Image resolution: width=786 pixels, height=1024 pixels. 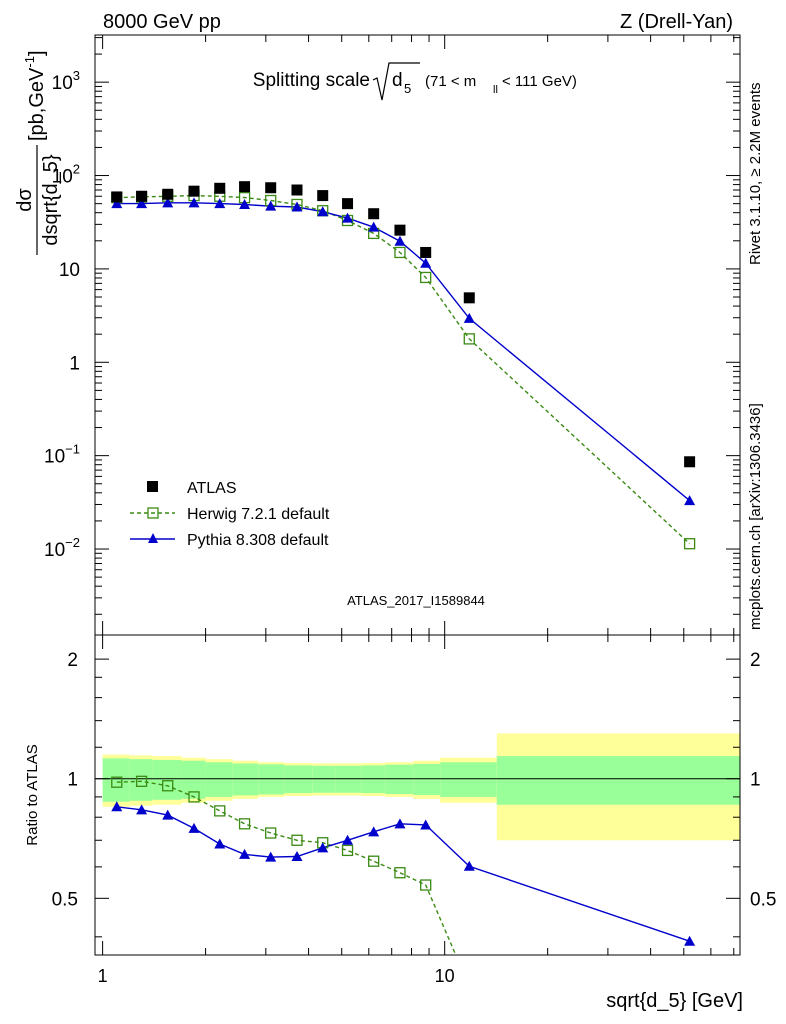 What do you see at coordinates (62, 548) in the screenshot?
I see `main-y-tick-label: 10⁻²` at bounding box center [62, 548].